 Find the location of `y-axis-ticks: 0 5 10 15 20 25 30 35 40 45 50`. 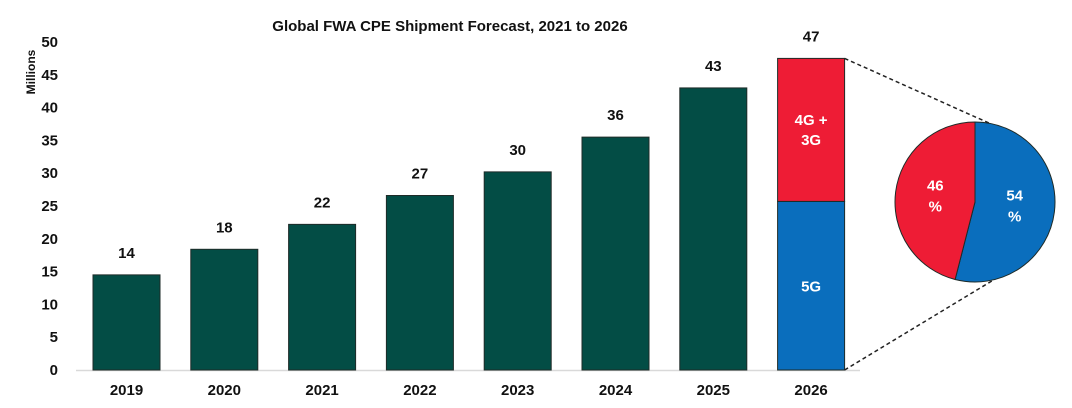

y-axis-ticks: 0 5 10 15 20 25 30 35 40 45 50 is located at coordinates (49, 206).